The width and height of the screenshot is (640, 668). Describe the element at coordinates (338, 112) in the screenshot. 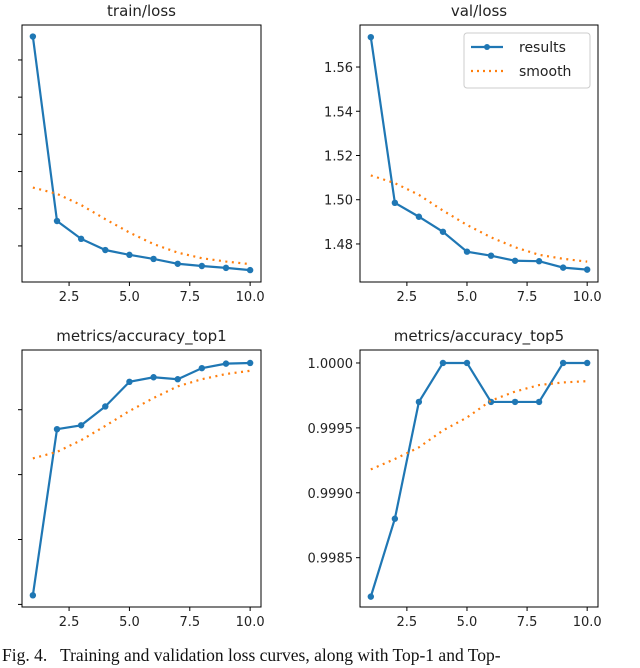

I see `y-tick-label: 1.54` at that location.